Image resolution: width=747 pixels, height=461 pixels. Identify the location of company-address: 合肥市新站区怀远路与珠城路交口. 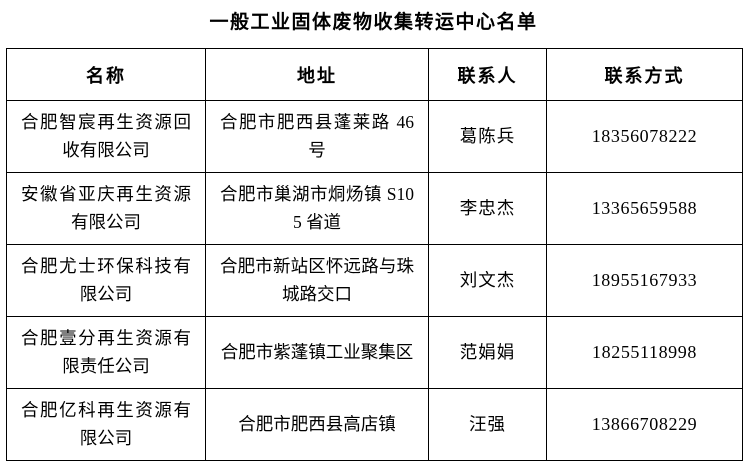
(317, 280).